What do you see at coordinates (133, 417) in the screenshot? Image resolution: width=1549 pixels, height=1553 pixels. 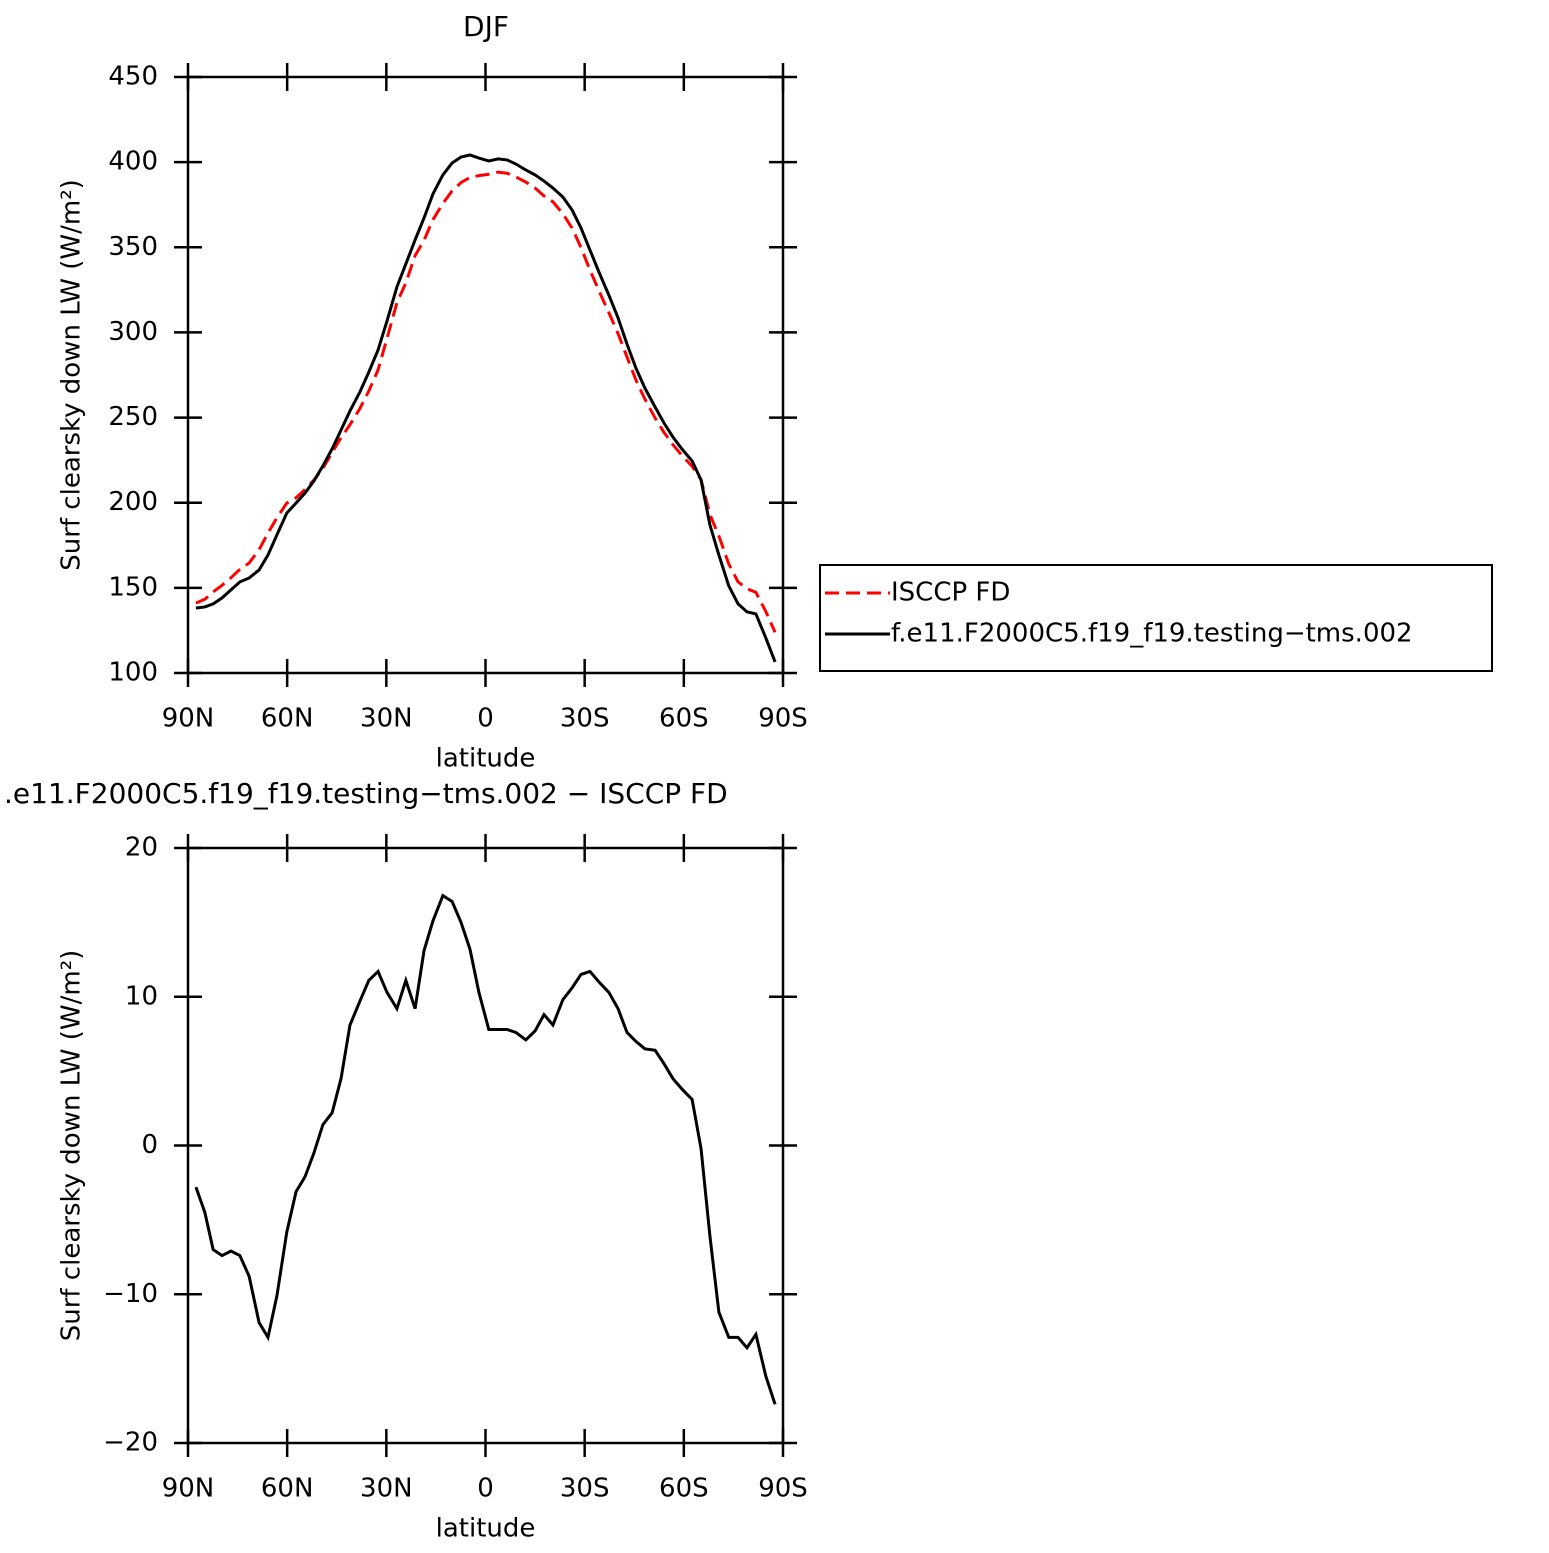 I see `y-tick-label: 250` at bounding box center [133, 417].